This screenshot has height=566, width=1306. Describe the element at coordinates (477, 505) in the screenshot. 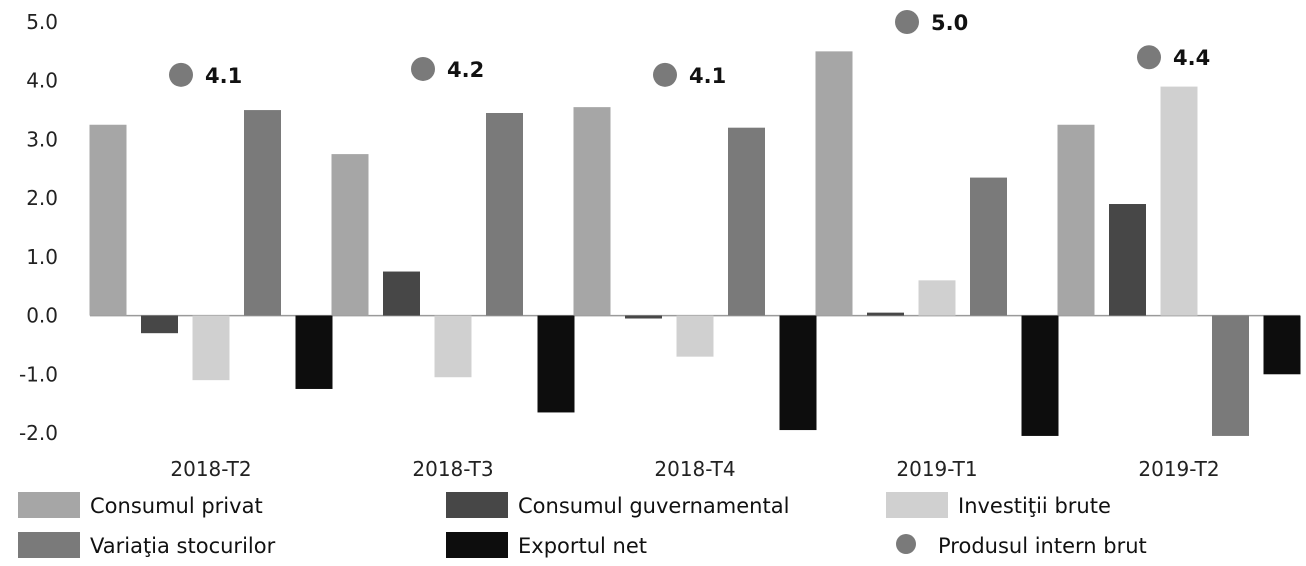

I see `legend-swatch-consumul-guvernamental` at that location.